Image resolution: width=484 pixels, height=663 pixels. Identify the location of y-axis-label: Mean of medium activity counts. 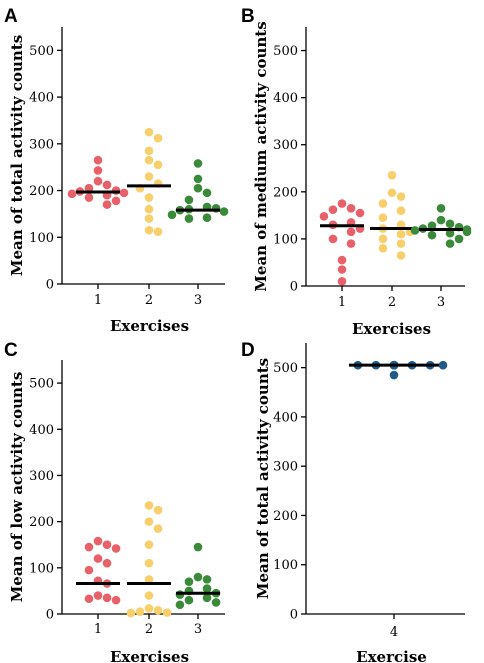
(261, 156).